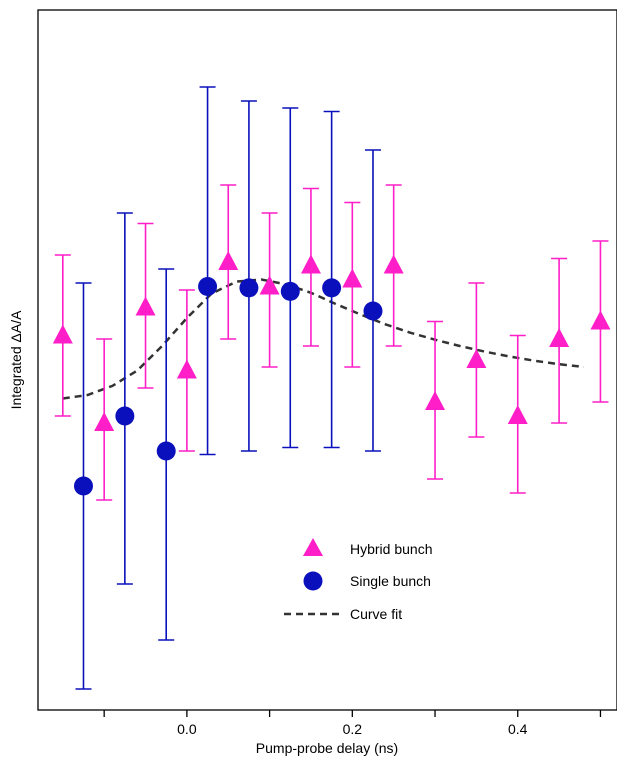  I want to click on curve-fit-series, so click(323, 339).